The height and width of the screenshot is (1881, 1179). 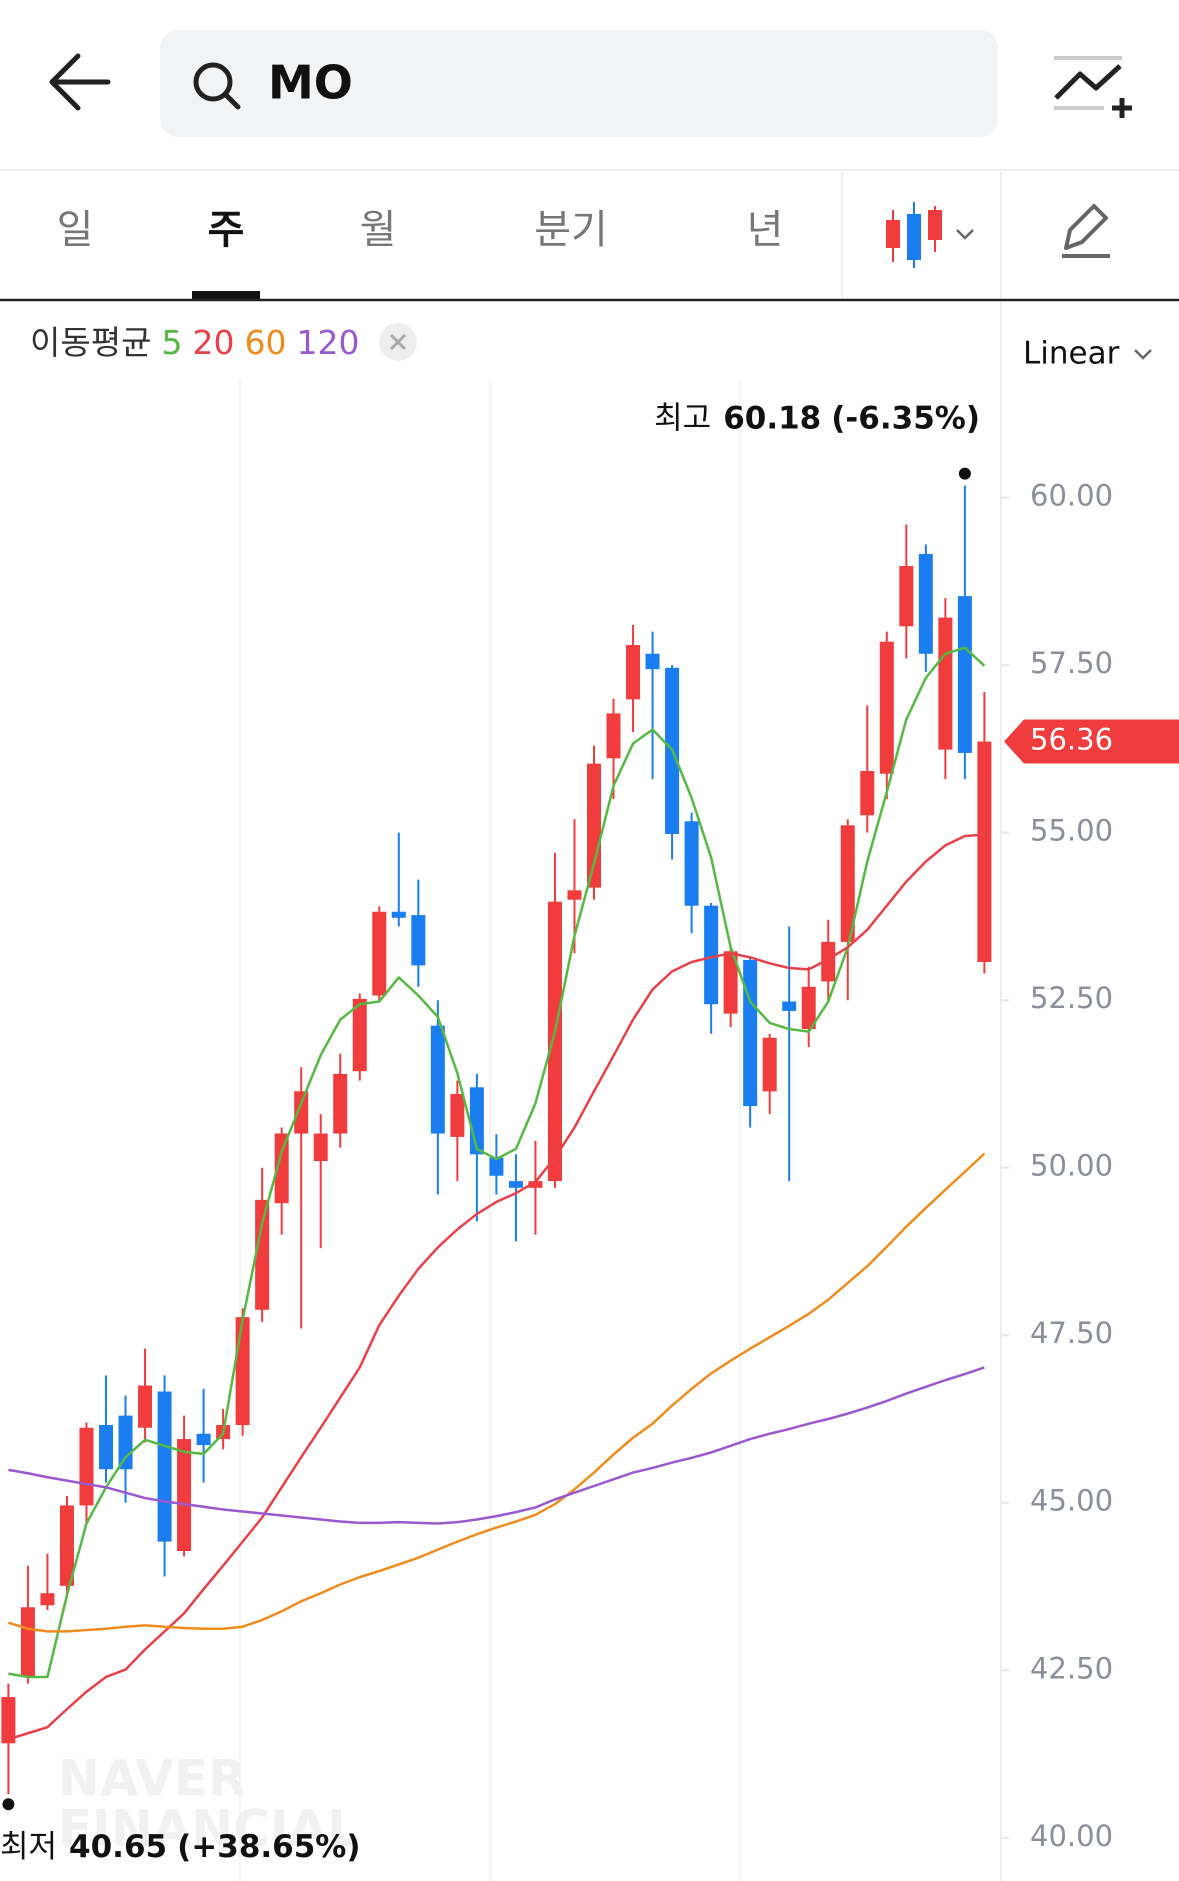 What do you see at coordinates (1122, 108) in the screenshot?
I see `icon-plus` at bounding box center [1122, 108].